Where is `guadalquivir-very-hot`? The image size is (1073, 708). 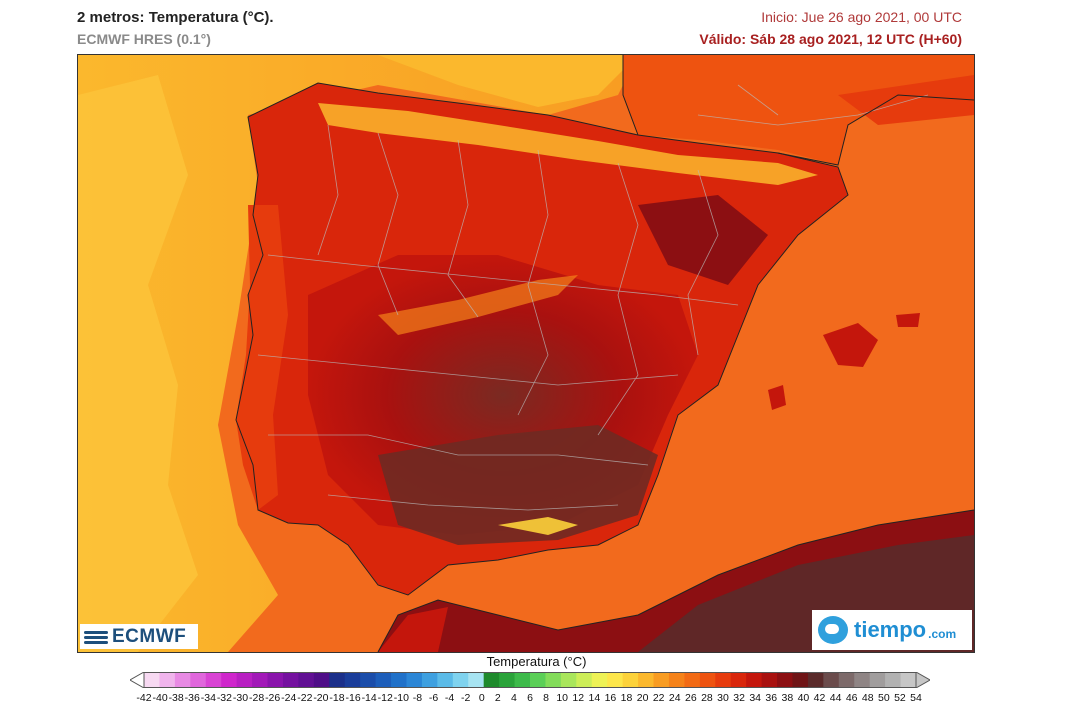
guadalquivir-very-hot is located at coordinates (518, 485).